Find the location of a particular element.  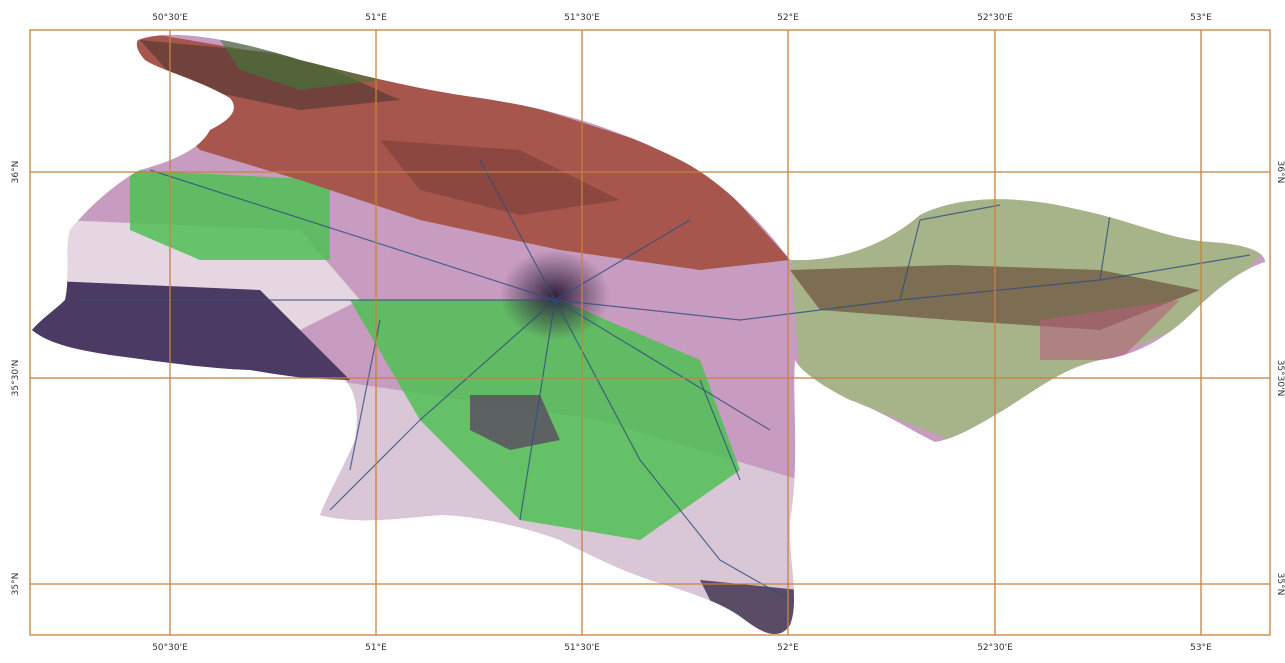

top-label: 51°30'E is located at coordinates (582, 18).